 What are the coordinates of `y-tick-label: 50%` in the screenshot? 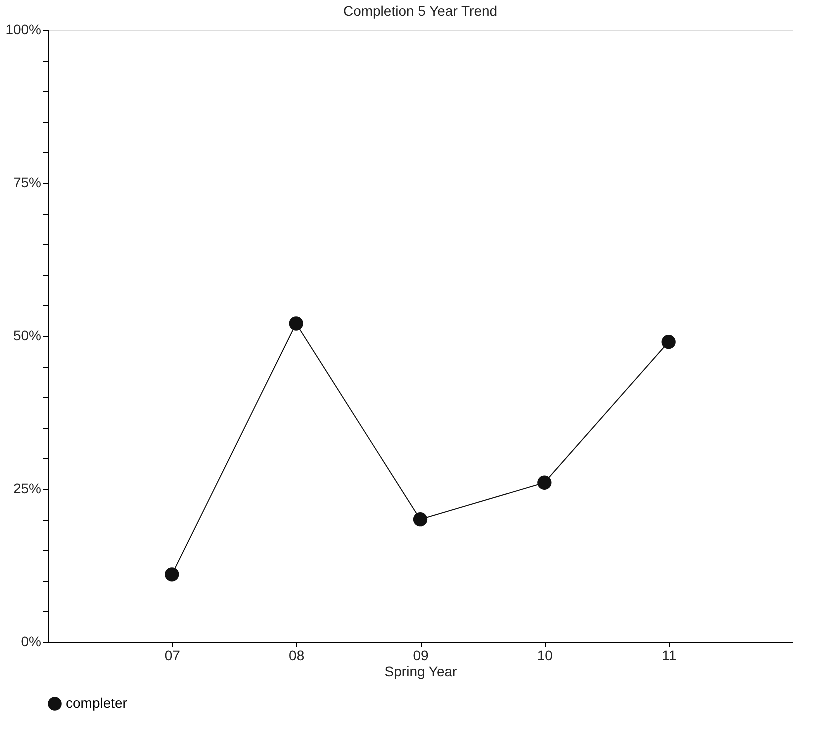 It's located at (27, 336).